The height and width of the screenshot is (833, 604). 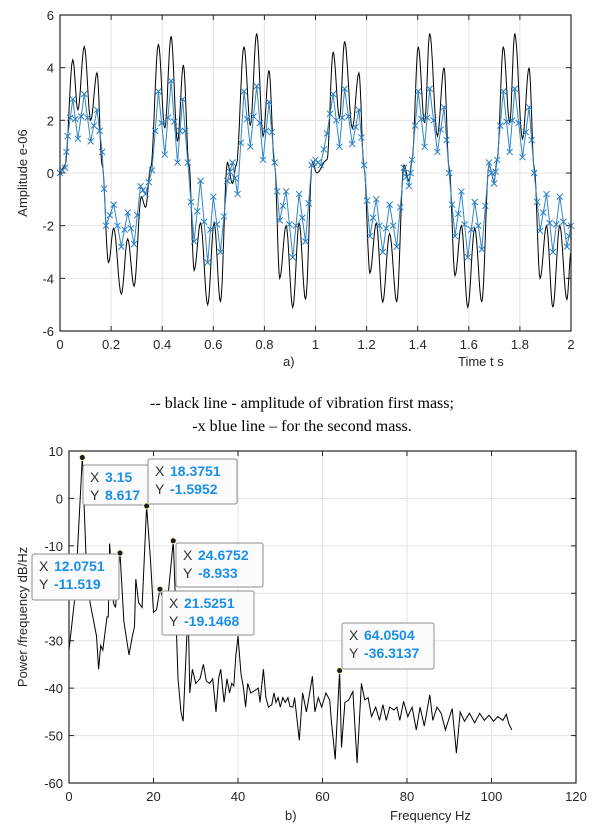 What do you see at coordinates (205, 610) in the screenshot?
I see `datatip: X 21.5251 Y -19.1468` at bounding box center [205, 610].